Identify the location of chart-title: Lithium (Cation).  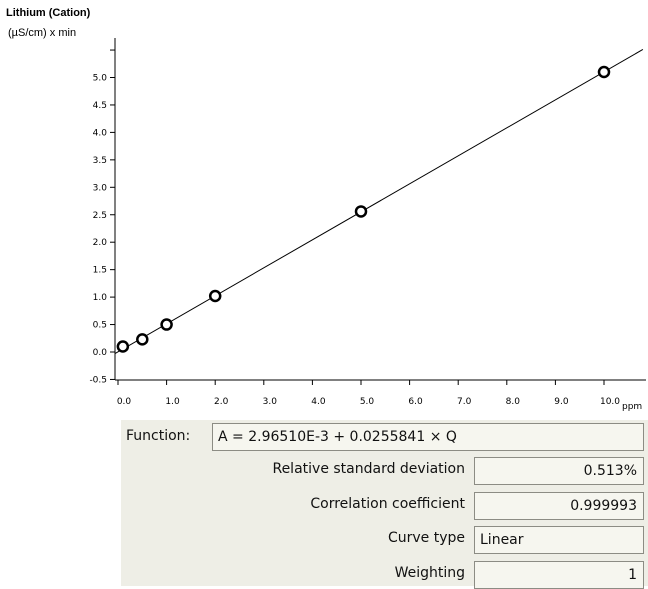
(48, 13).